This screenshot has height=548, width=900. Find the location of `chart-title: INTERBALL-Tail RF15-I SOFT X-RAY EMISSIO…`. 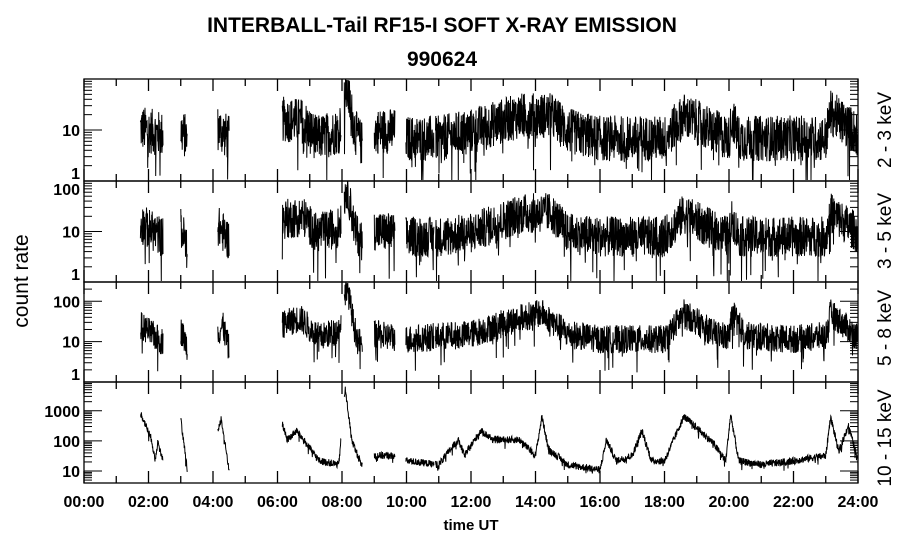

chart-title: INTERBALL-Tail RF15-I SOFT X-RAY EMISSIO… is located at coordinates (442, 25).